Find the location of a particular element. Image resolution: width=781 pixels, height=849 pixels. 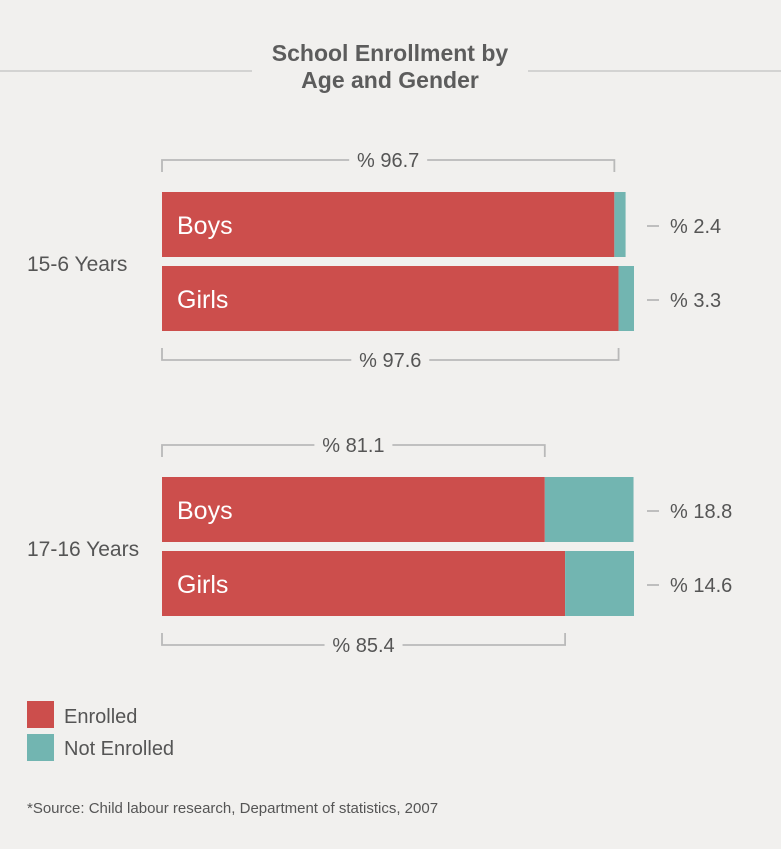

bracket-enrolled-g1-girls-label: % 85.4 is located at coordinates (363, 646).